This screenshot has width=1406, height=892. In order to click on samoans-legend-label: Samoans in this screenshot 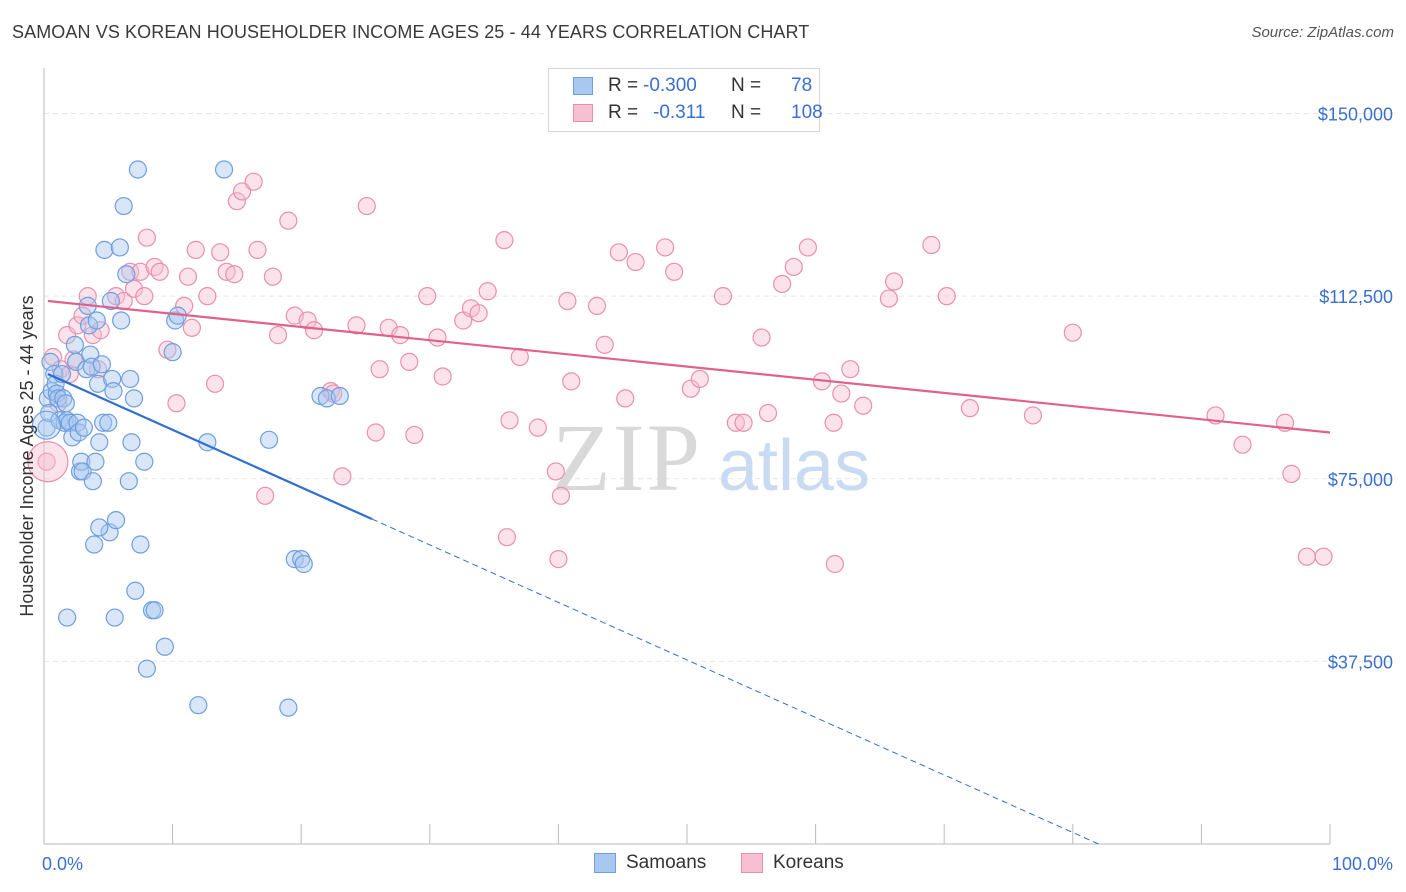, I will do `click(666, 862)`.